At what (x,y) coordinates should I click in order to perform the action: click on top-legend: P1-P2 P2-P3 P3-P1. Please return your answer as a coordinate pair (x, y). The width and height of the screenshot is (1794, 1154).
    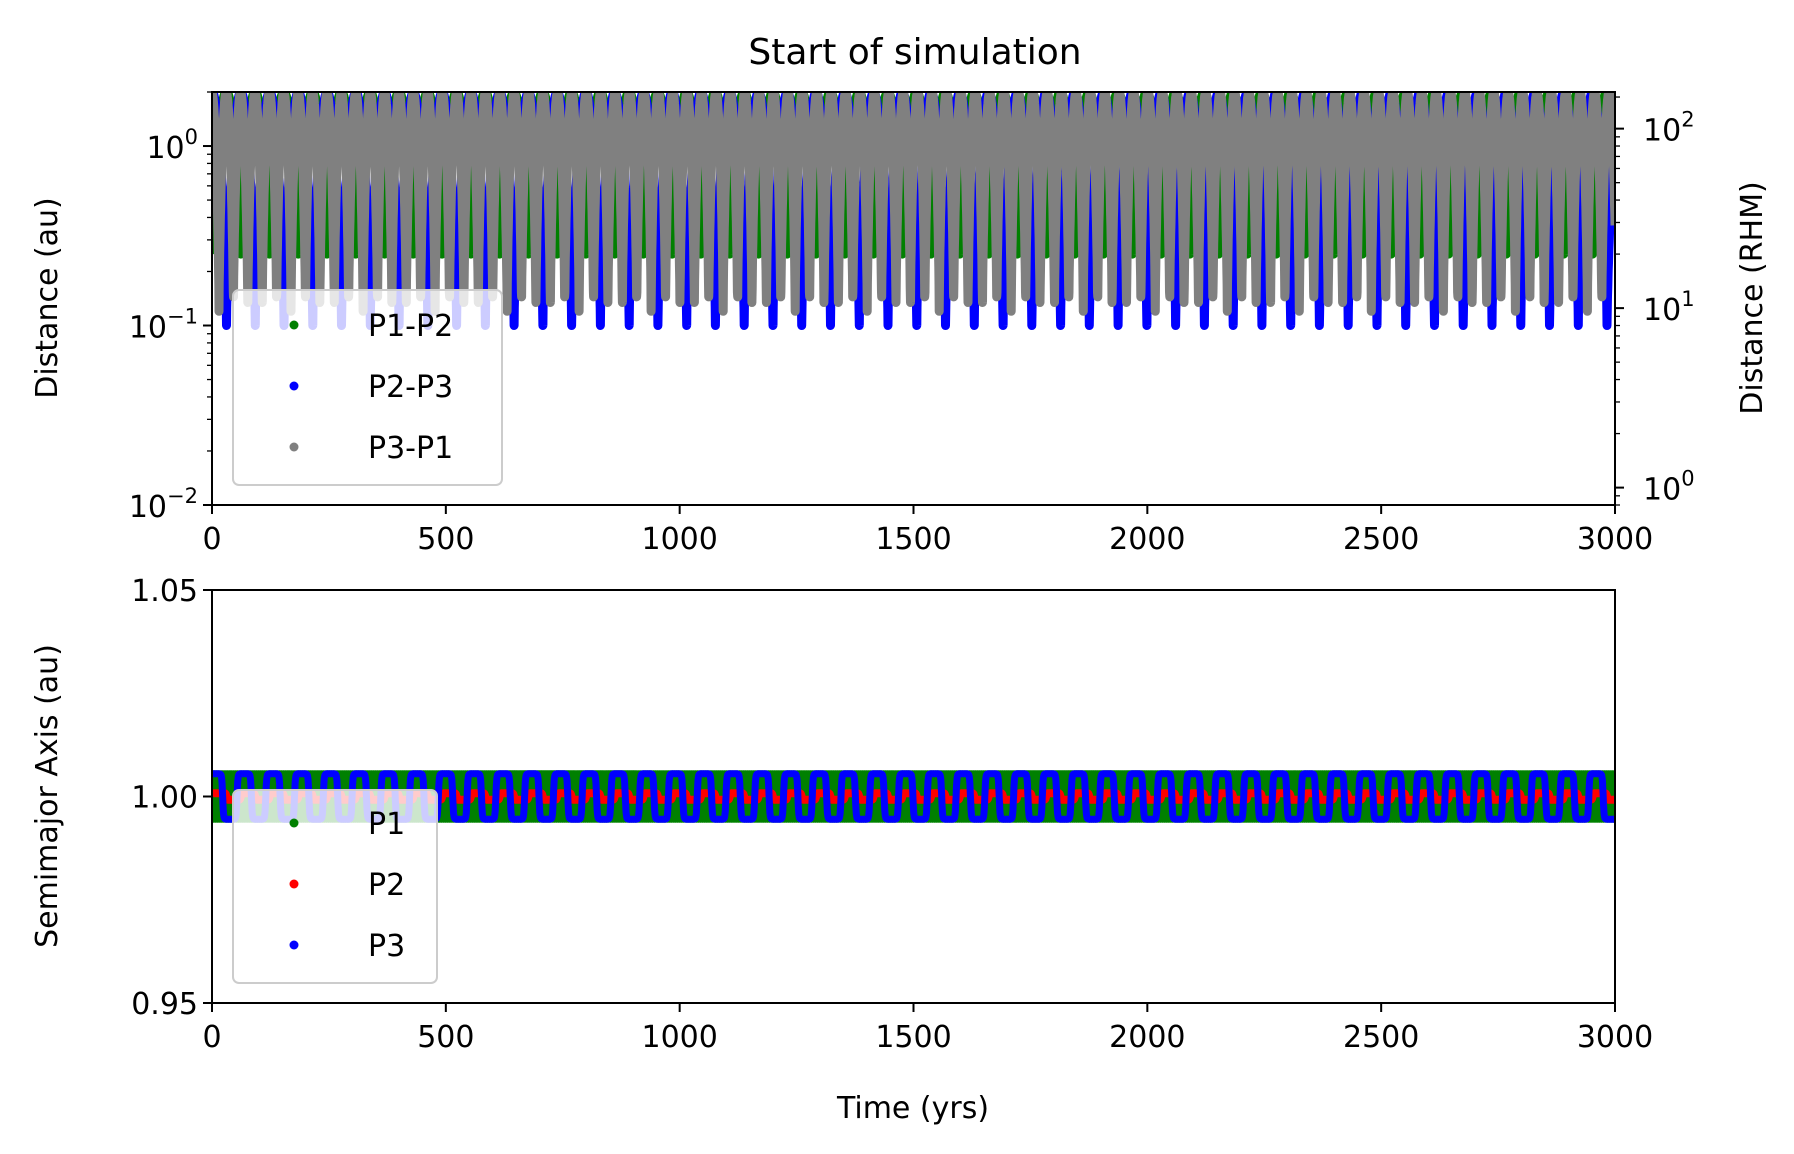
    Looking at the image, I should click on (367, 387).